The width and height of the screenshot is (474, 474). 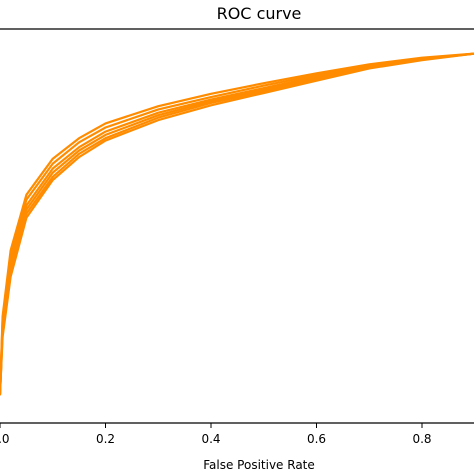 I want to click on chart-title: ROC curve, so click(x=259, y=13).